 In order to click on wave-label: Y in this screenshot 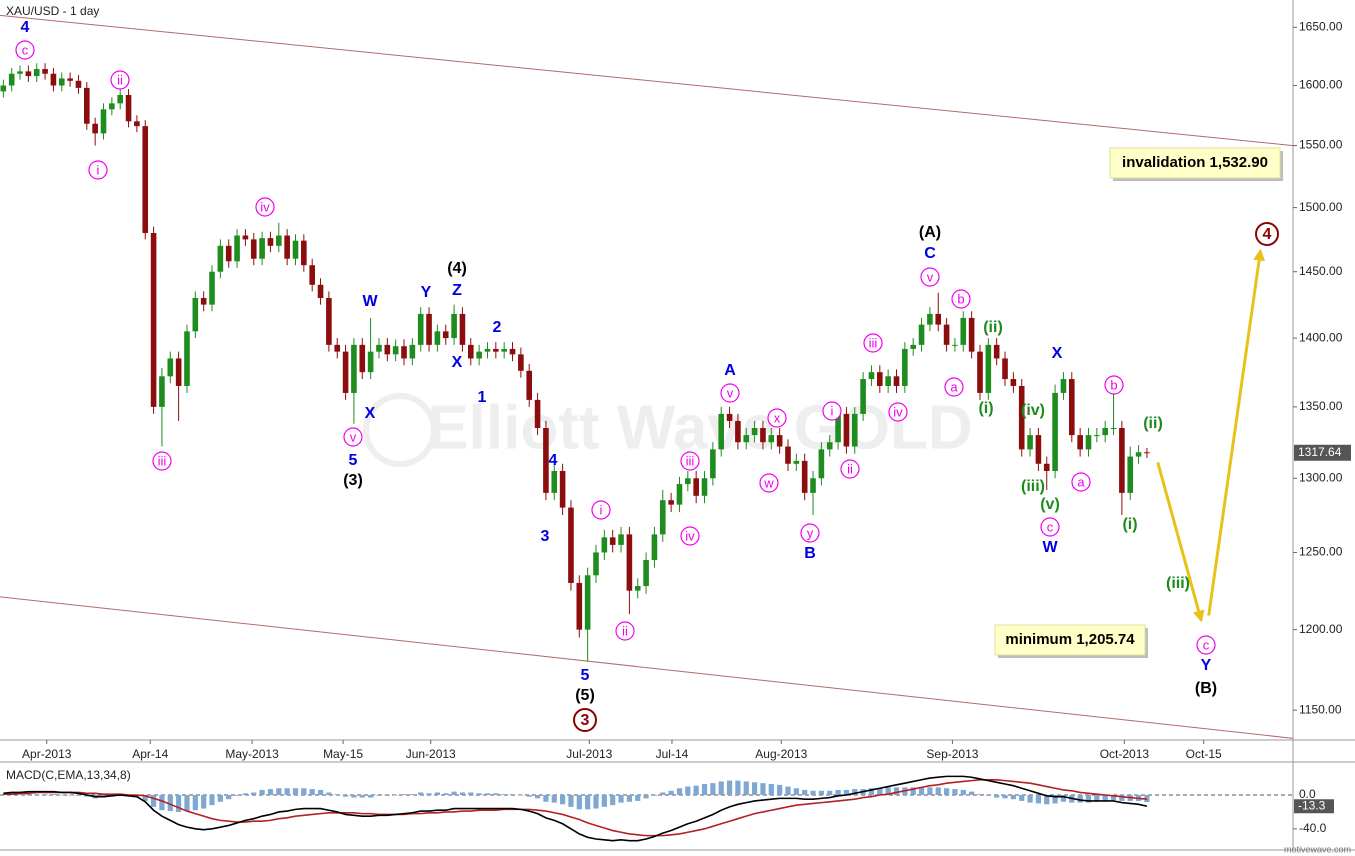, I will do `click(1206, 665)`.